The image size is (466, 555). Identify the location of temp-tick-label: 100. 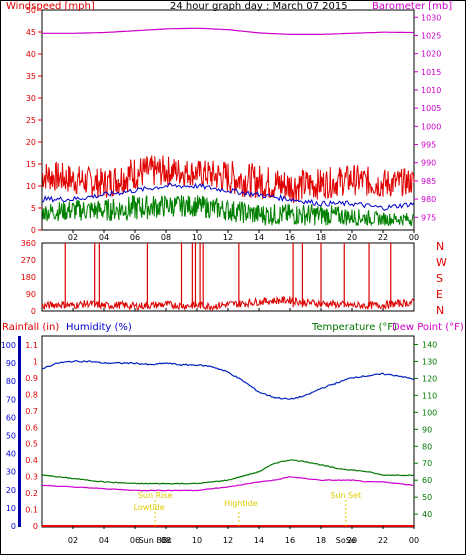
(429, 412).